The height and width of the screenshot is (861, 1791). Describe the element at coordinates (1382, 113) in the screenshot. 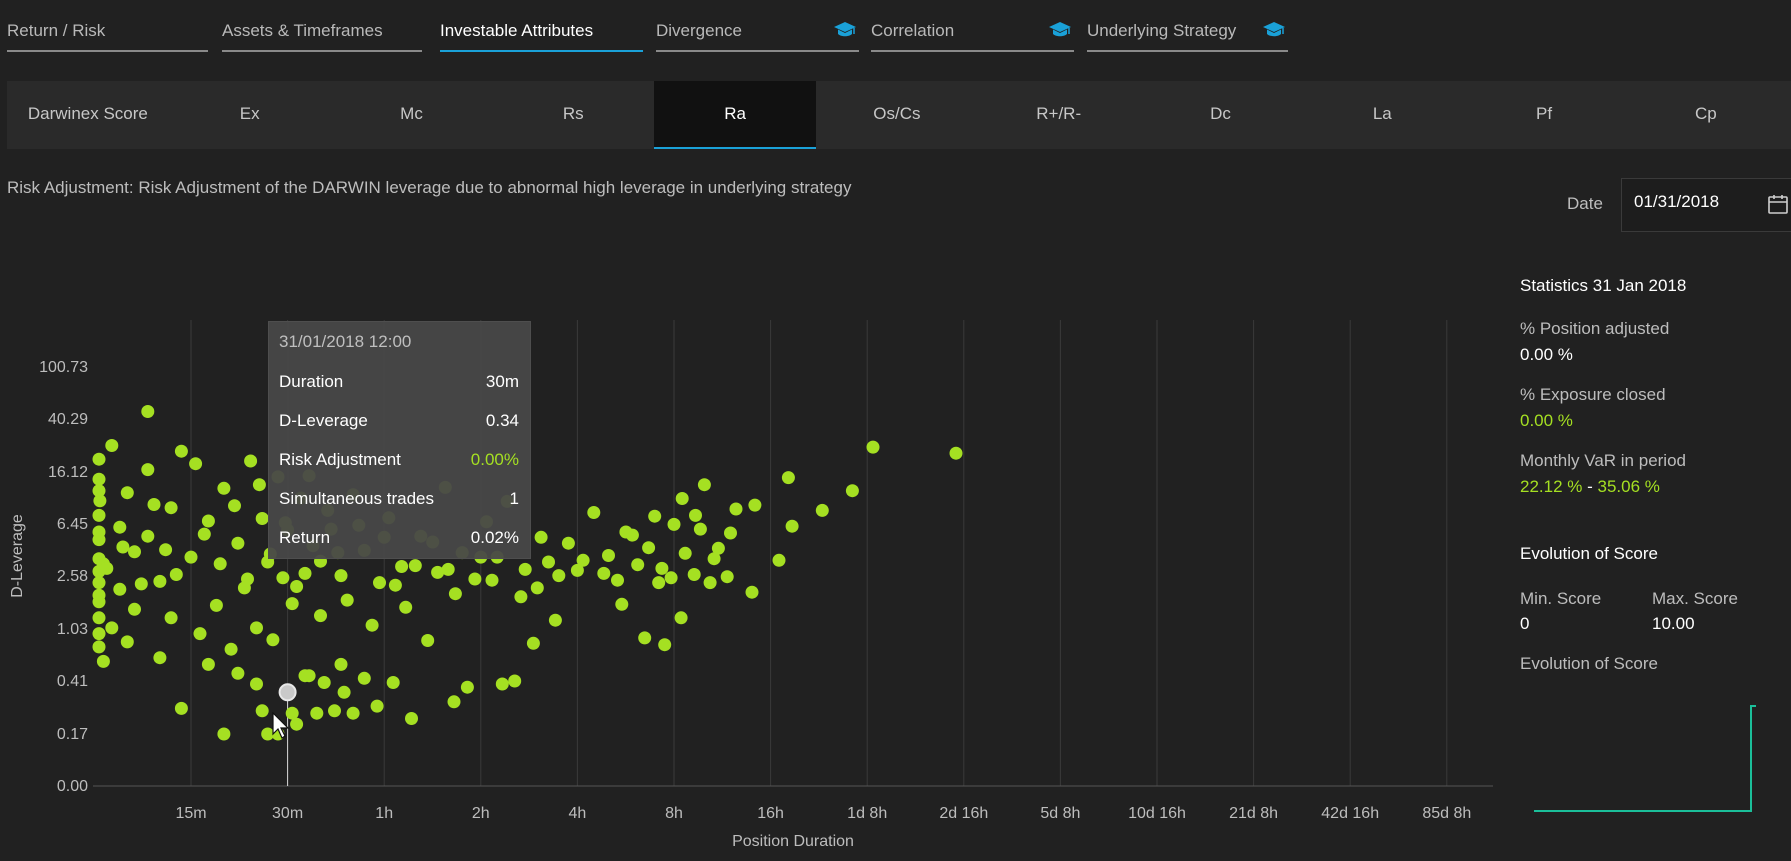

I see `subtab-la: La` at that location.